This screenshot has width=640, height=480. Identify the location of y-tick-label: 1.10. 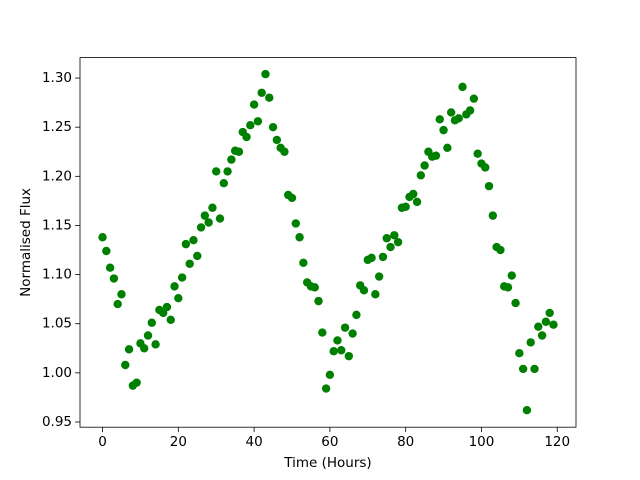
(57, 275).